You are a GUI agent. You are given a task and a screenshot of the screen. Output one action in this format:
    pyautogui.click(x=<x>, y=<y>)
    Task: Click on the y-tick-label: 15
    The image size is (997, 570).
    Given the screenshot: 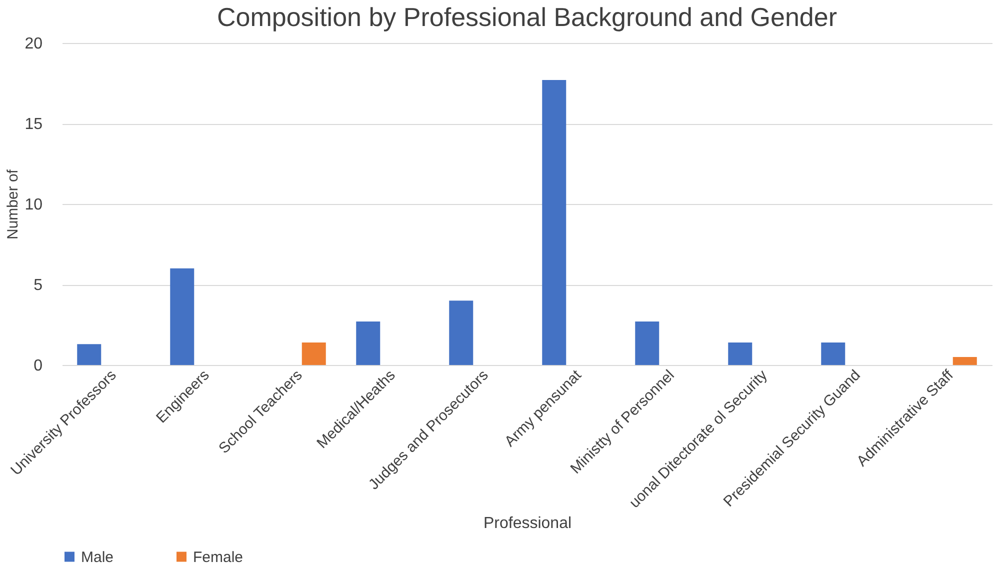 What is the action you would take?
    pyautogui.click(x=33, y=124)
    